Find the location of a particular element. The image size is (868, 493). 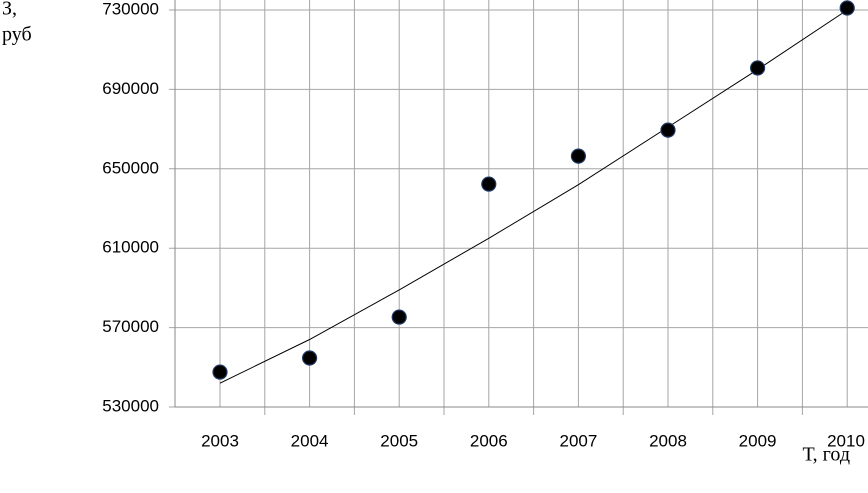

y-tick-label: 530000 is located at coordinates (130, 405).